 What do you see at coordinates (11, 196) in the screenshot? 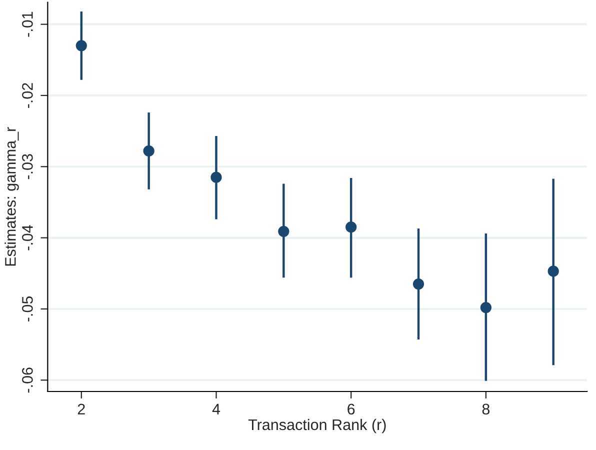
I see `y-axis-title: Estimates: gamma_r` at bounding box center [11, 196].